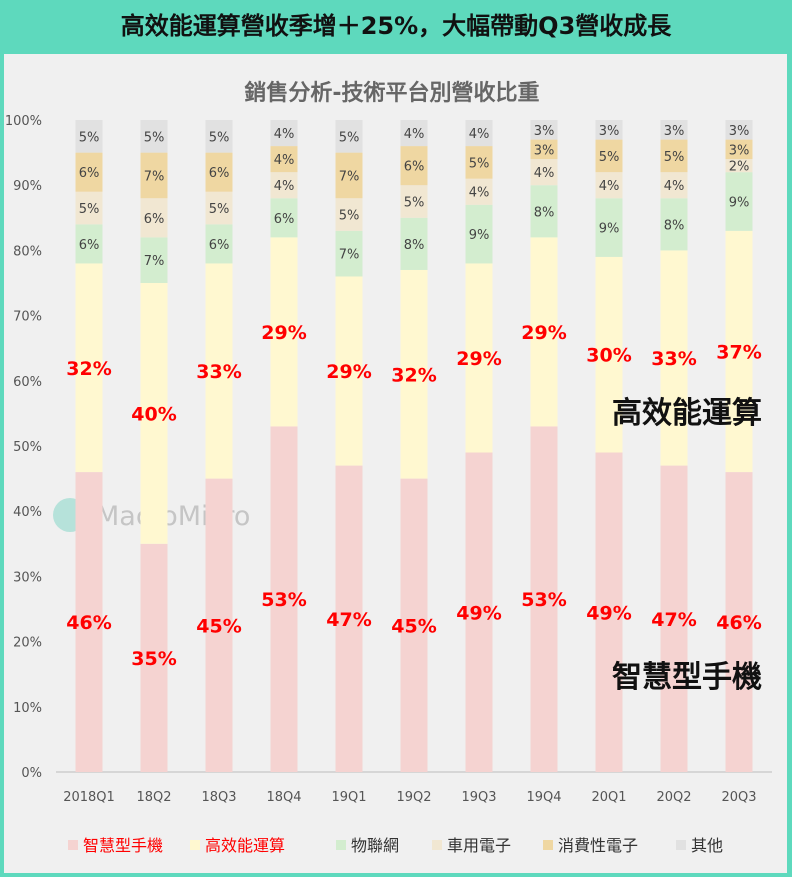 This screenshot has width=792, height=877. What do you see at coordinates (27, 643) in the screenshot?
I see `y-tick-label: 20%` at bounding box center [27, 643].